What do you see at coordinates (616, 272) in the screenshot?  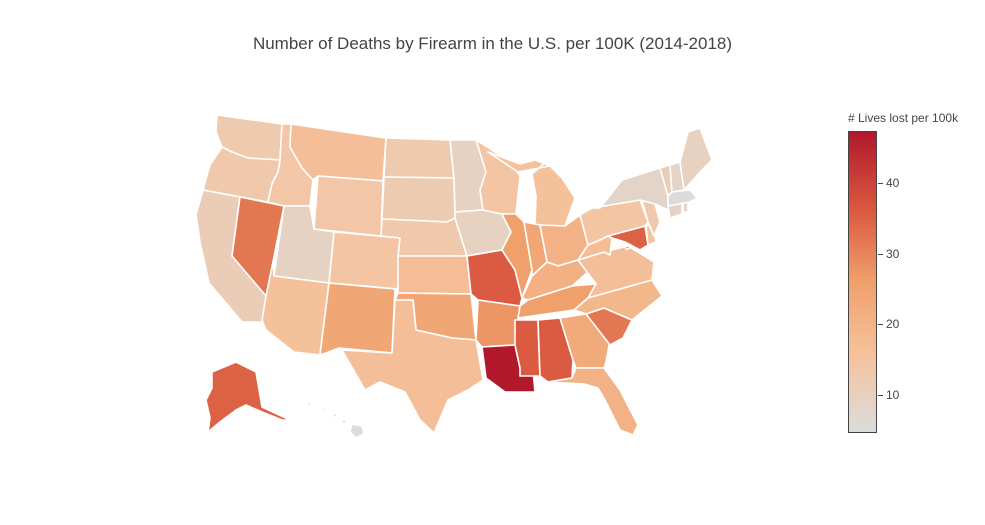 I see `state-va` at bounding box center [616, 272].